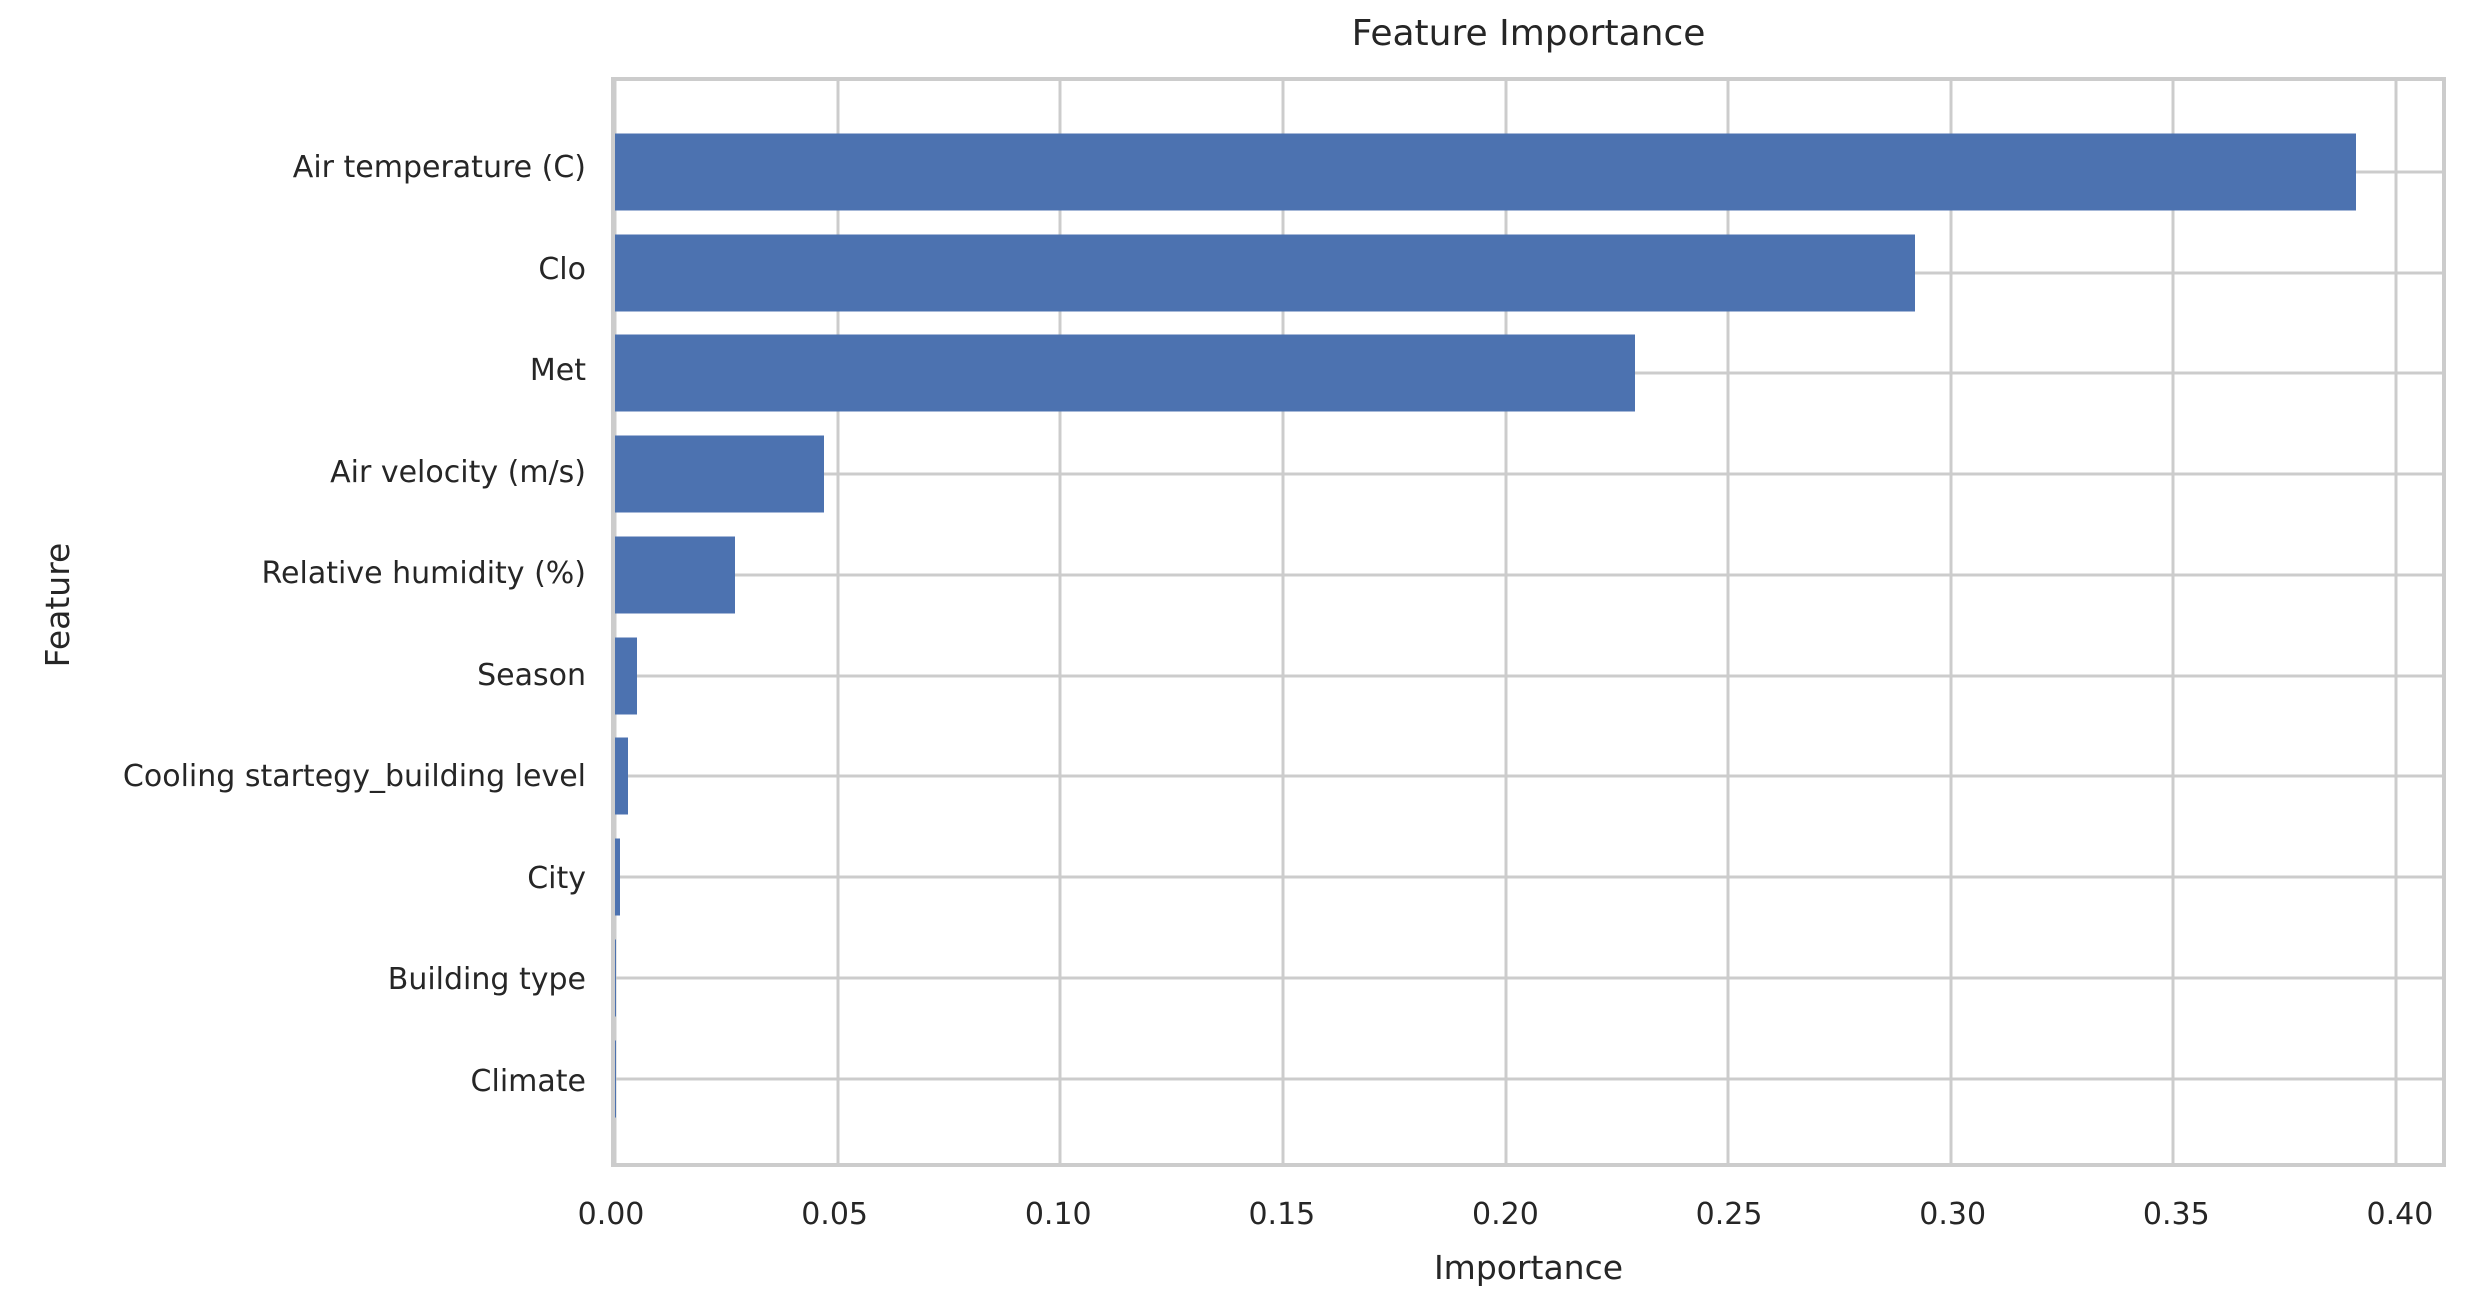 The width and height of the screenshot is (2489, 1316). Describe the element at coordinates (1729, 1214) in the screenshot. I see `x-tick-label: 0.25` at that location.